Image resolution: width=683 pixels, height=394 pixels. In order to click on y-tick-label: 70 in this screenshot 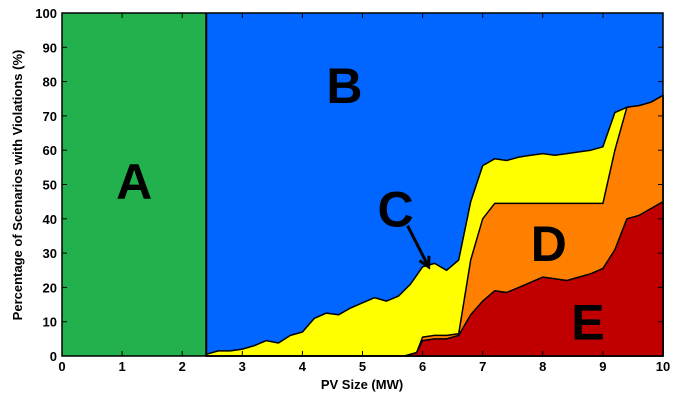, I will do `click(50, 116)`.